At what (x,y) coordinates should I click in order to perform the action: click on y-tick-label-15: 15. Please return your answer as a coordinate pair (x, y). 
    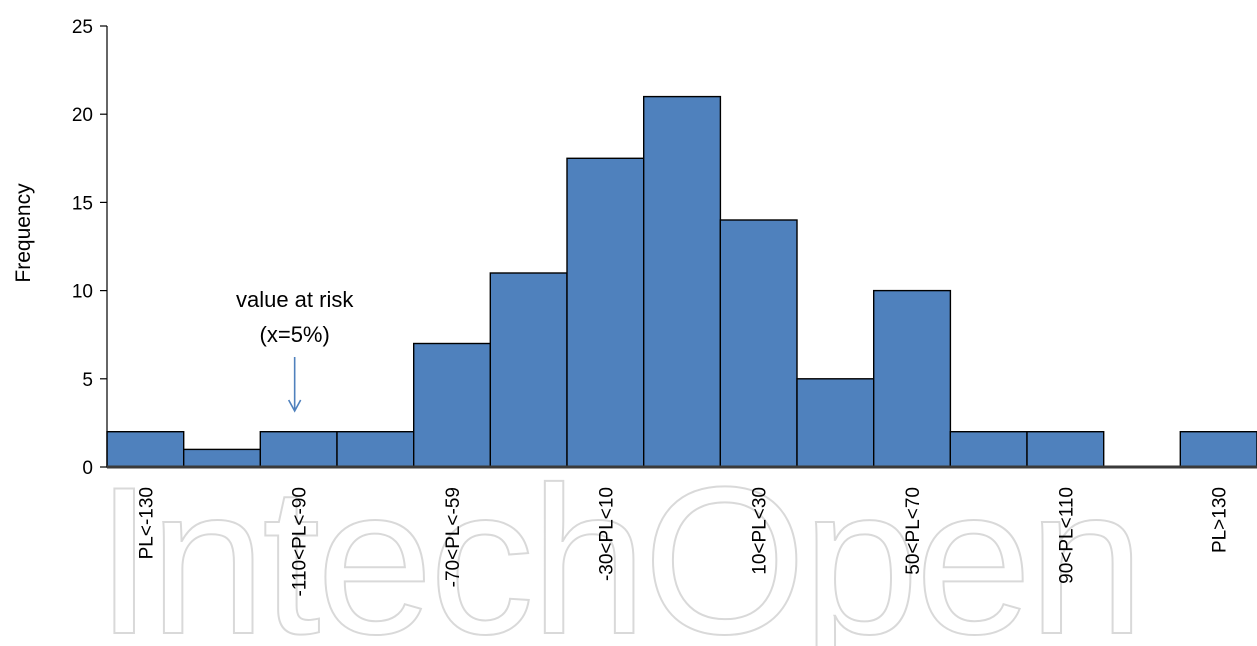
    Looking at the image, I should click on (82, 203).